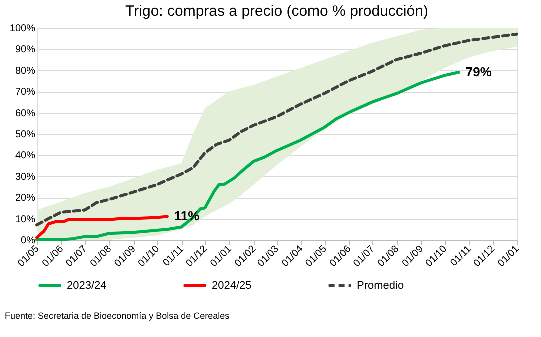 This screenshot has height=337, width=541. What do you see at coordinates (23, 29) in the screenshot?
I see `y-tick-label: 100%` at bounding box center [23, 29].